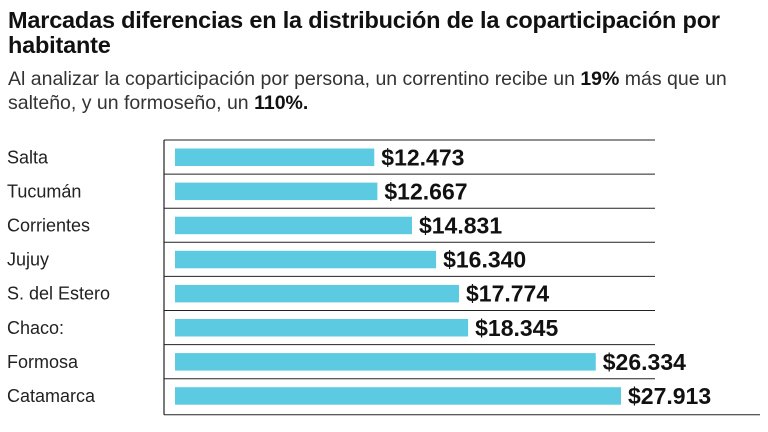 The height and width of the screenshot is (432, 768). What do you see at coordinates (28, 260) in the screenshot?
I see `category-label: Jujuy` at bounding box center [28, 260].